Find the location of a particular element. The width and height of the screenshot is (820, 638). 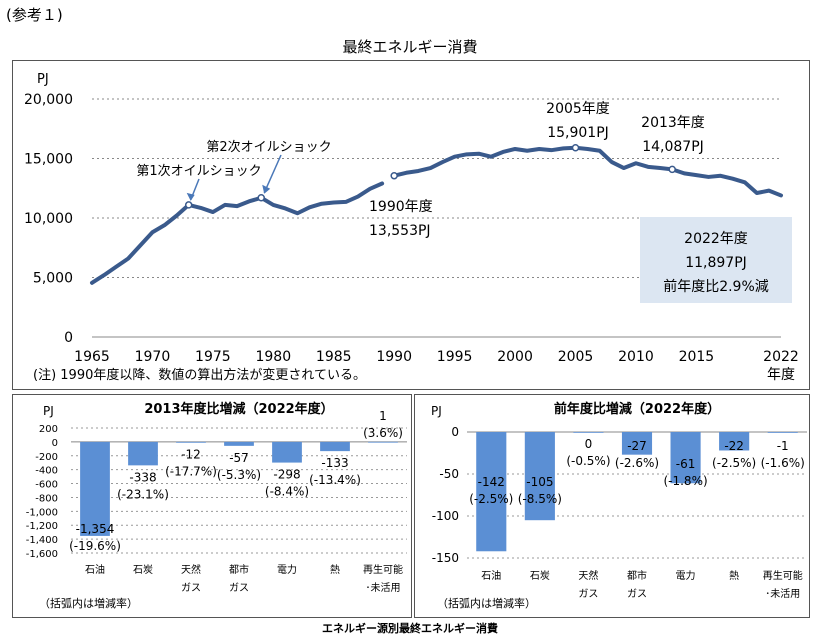

bar-rate-label: (-5.3%) is located at coordinates (239, 475).